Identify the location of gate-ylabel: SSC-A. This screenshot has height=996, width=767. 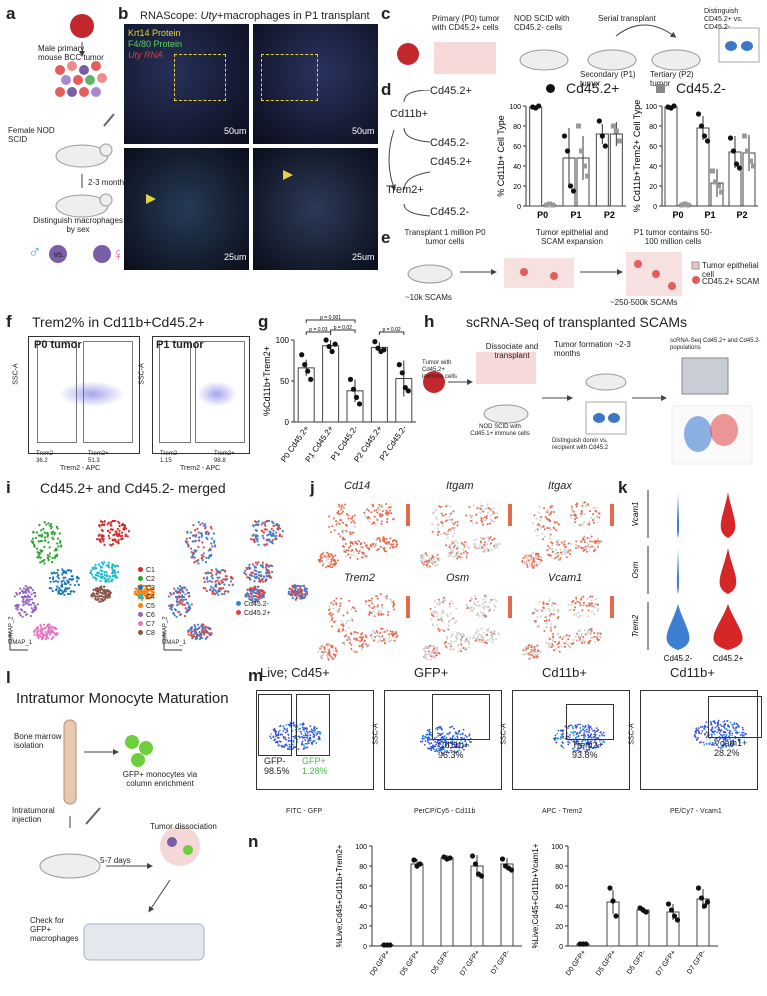
(632, 734).